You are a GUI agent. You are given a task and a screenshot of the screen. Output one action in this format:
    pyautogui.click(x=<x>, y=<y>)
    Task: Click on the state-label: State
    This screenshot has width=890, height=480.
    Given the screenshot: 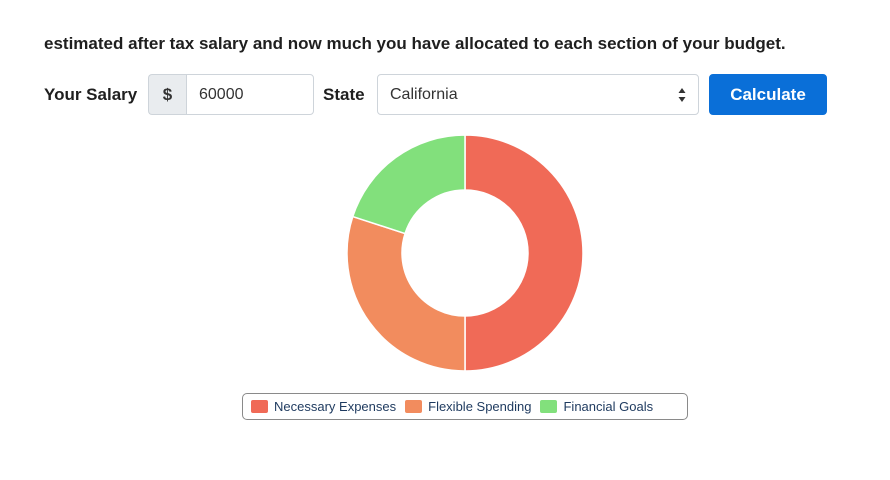 What is the action you would take?
    pyautogui.click(x=344, y=94)
    